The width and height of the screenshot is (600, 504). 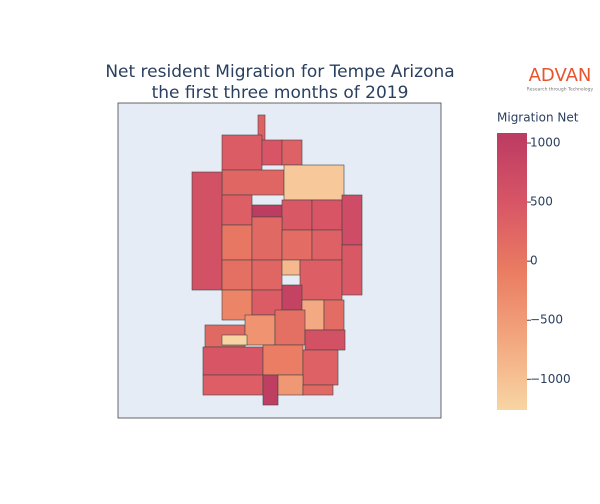 What do you see at coordinates (279, 72) in the screenshot?
I see `title-line: Net resident Migration for Tempe Arizona` at bounding box center [279, 72].